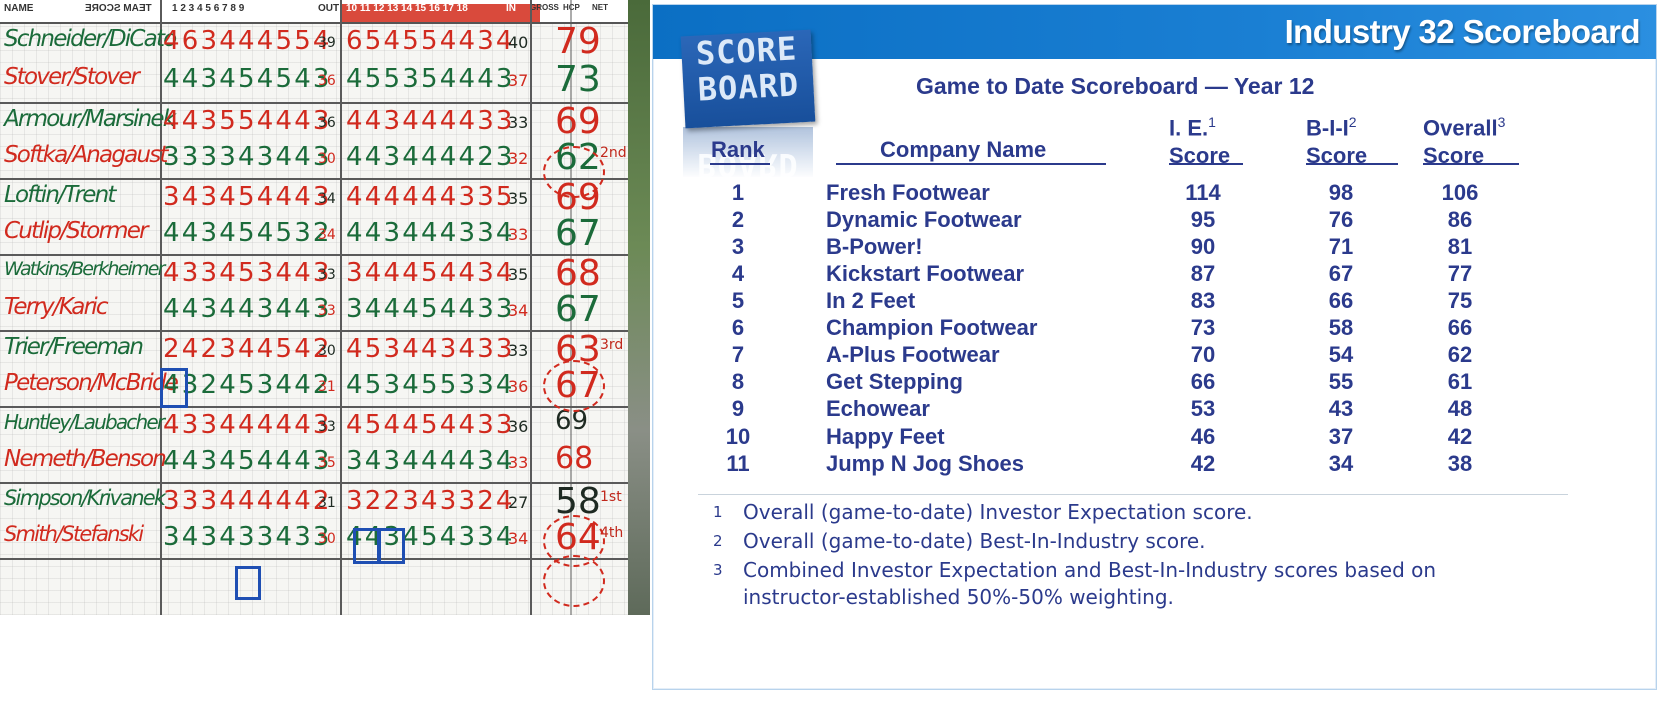 The width and height of the screenshot is (1659, 716). Describe the element at coordinates (1341, 192) in the screenshot. I see `bii-score-cell: 98` at that location.